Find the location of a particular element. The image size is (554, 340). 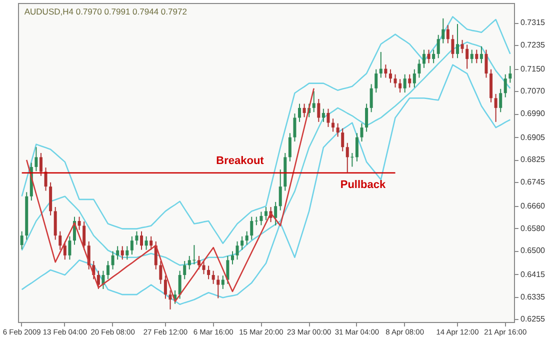

y-tick-label: 0.7235 is located at coordinates (533, 45).